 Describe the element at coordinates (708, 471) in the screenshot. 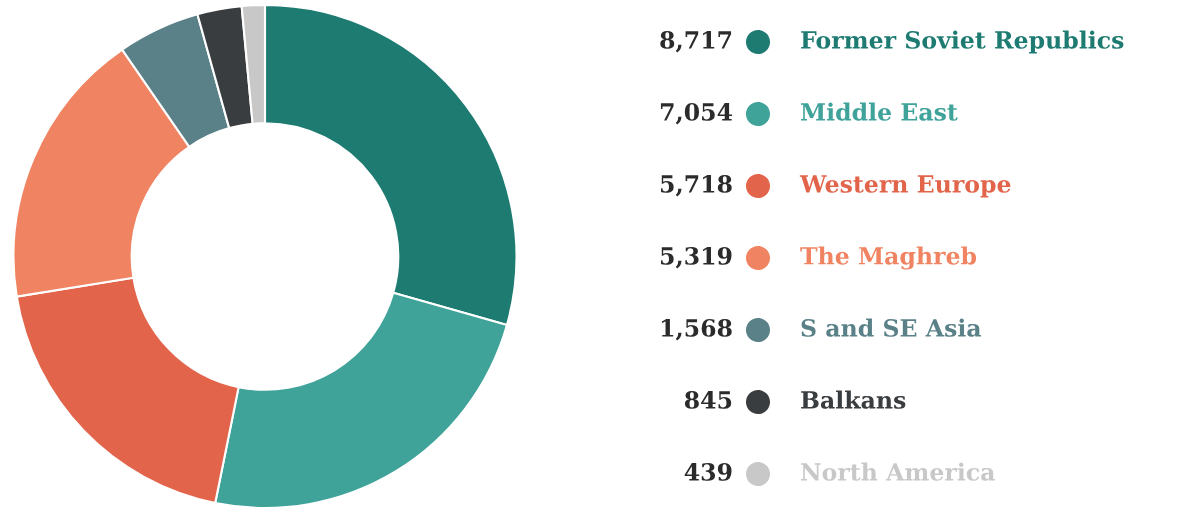

I see `data-label: 439` at that location.